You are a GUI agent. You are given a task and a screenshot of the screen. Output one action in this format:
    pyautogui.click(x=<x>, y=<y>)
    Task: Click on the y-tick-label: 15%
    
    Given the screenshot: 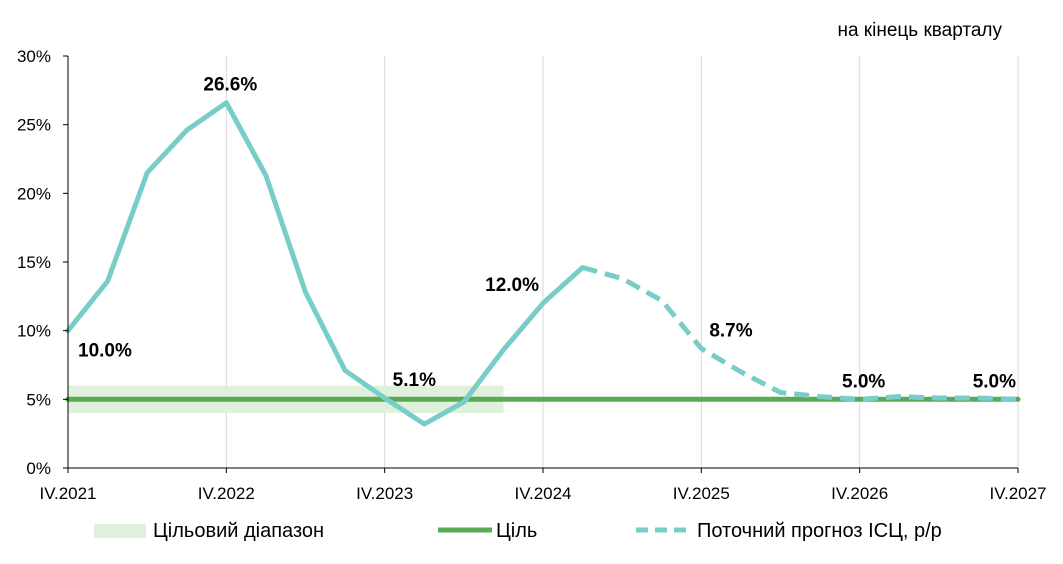 What is the action you would take?
    pyautogui.click(x=34, y=262)
    